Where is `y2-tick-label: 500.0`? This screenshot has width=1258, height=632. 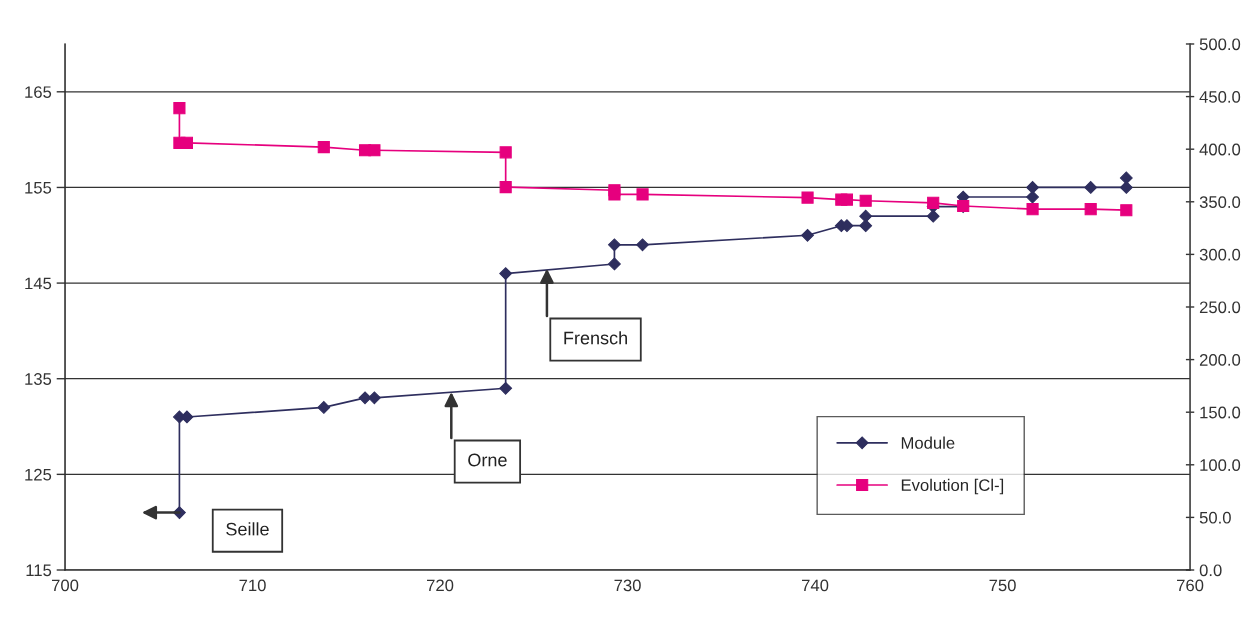
y2-tick-label: 500.0 is located at coordinates (1220, 44).